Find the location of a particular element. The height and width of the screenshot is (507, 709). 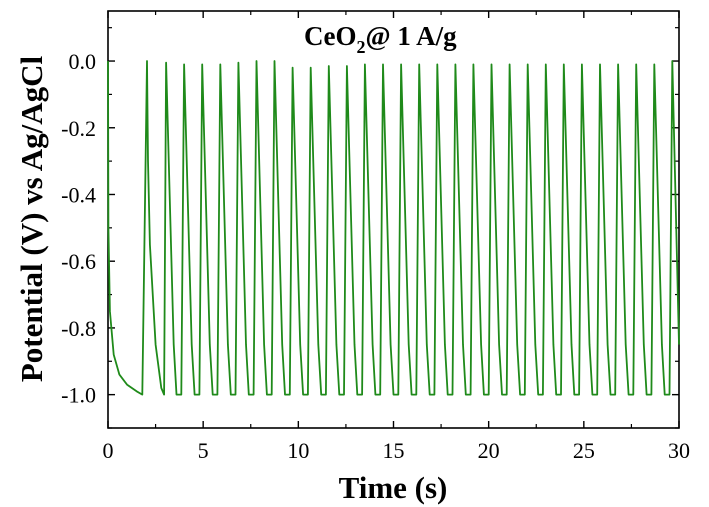

y-tick-label: -1.0 is located at coordinates (78, 395).